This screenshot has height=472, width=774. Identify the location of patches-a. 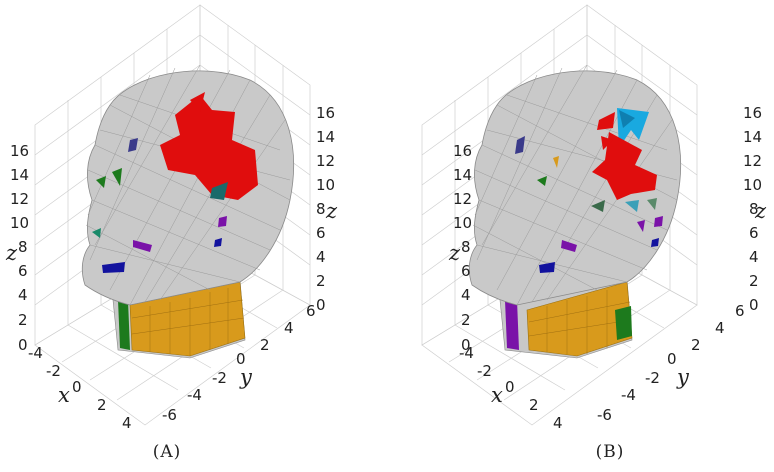
(175, 182).